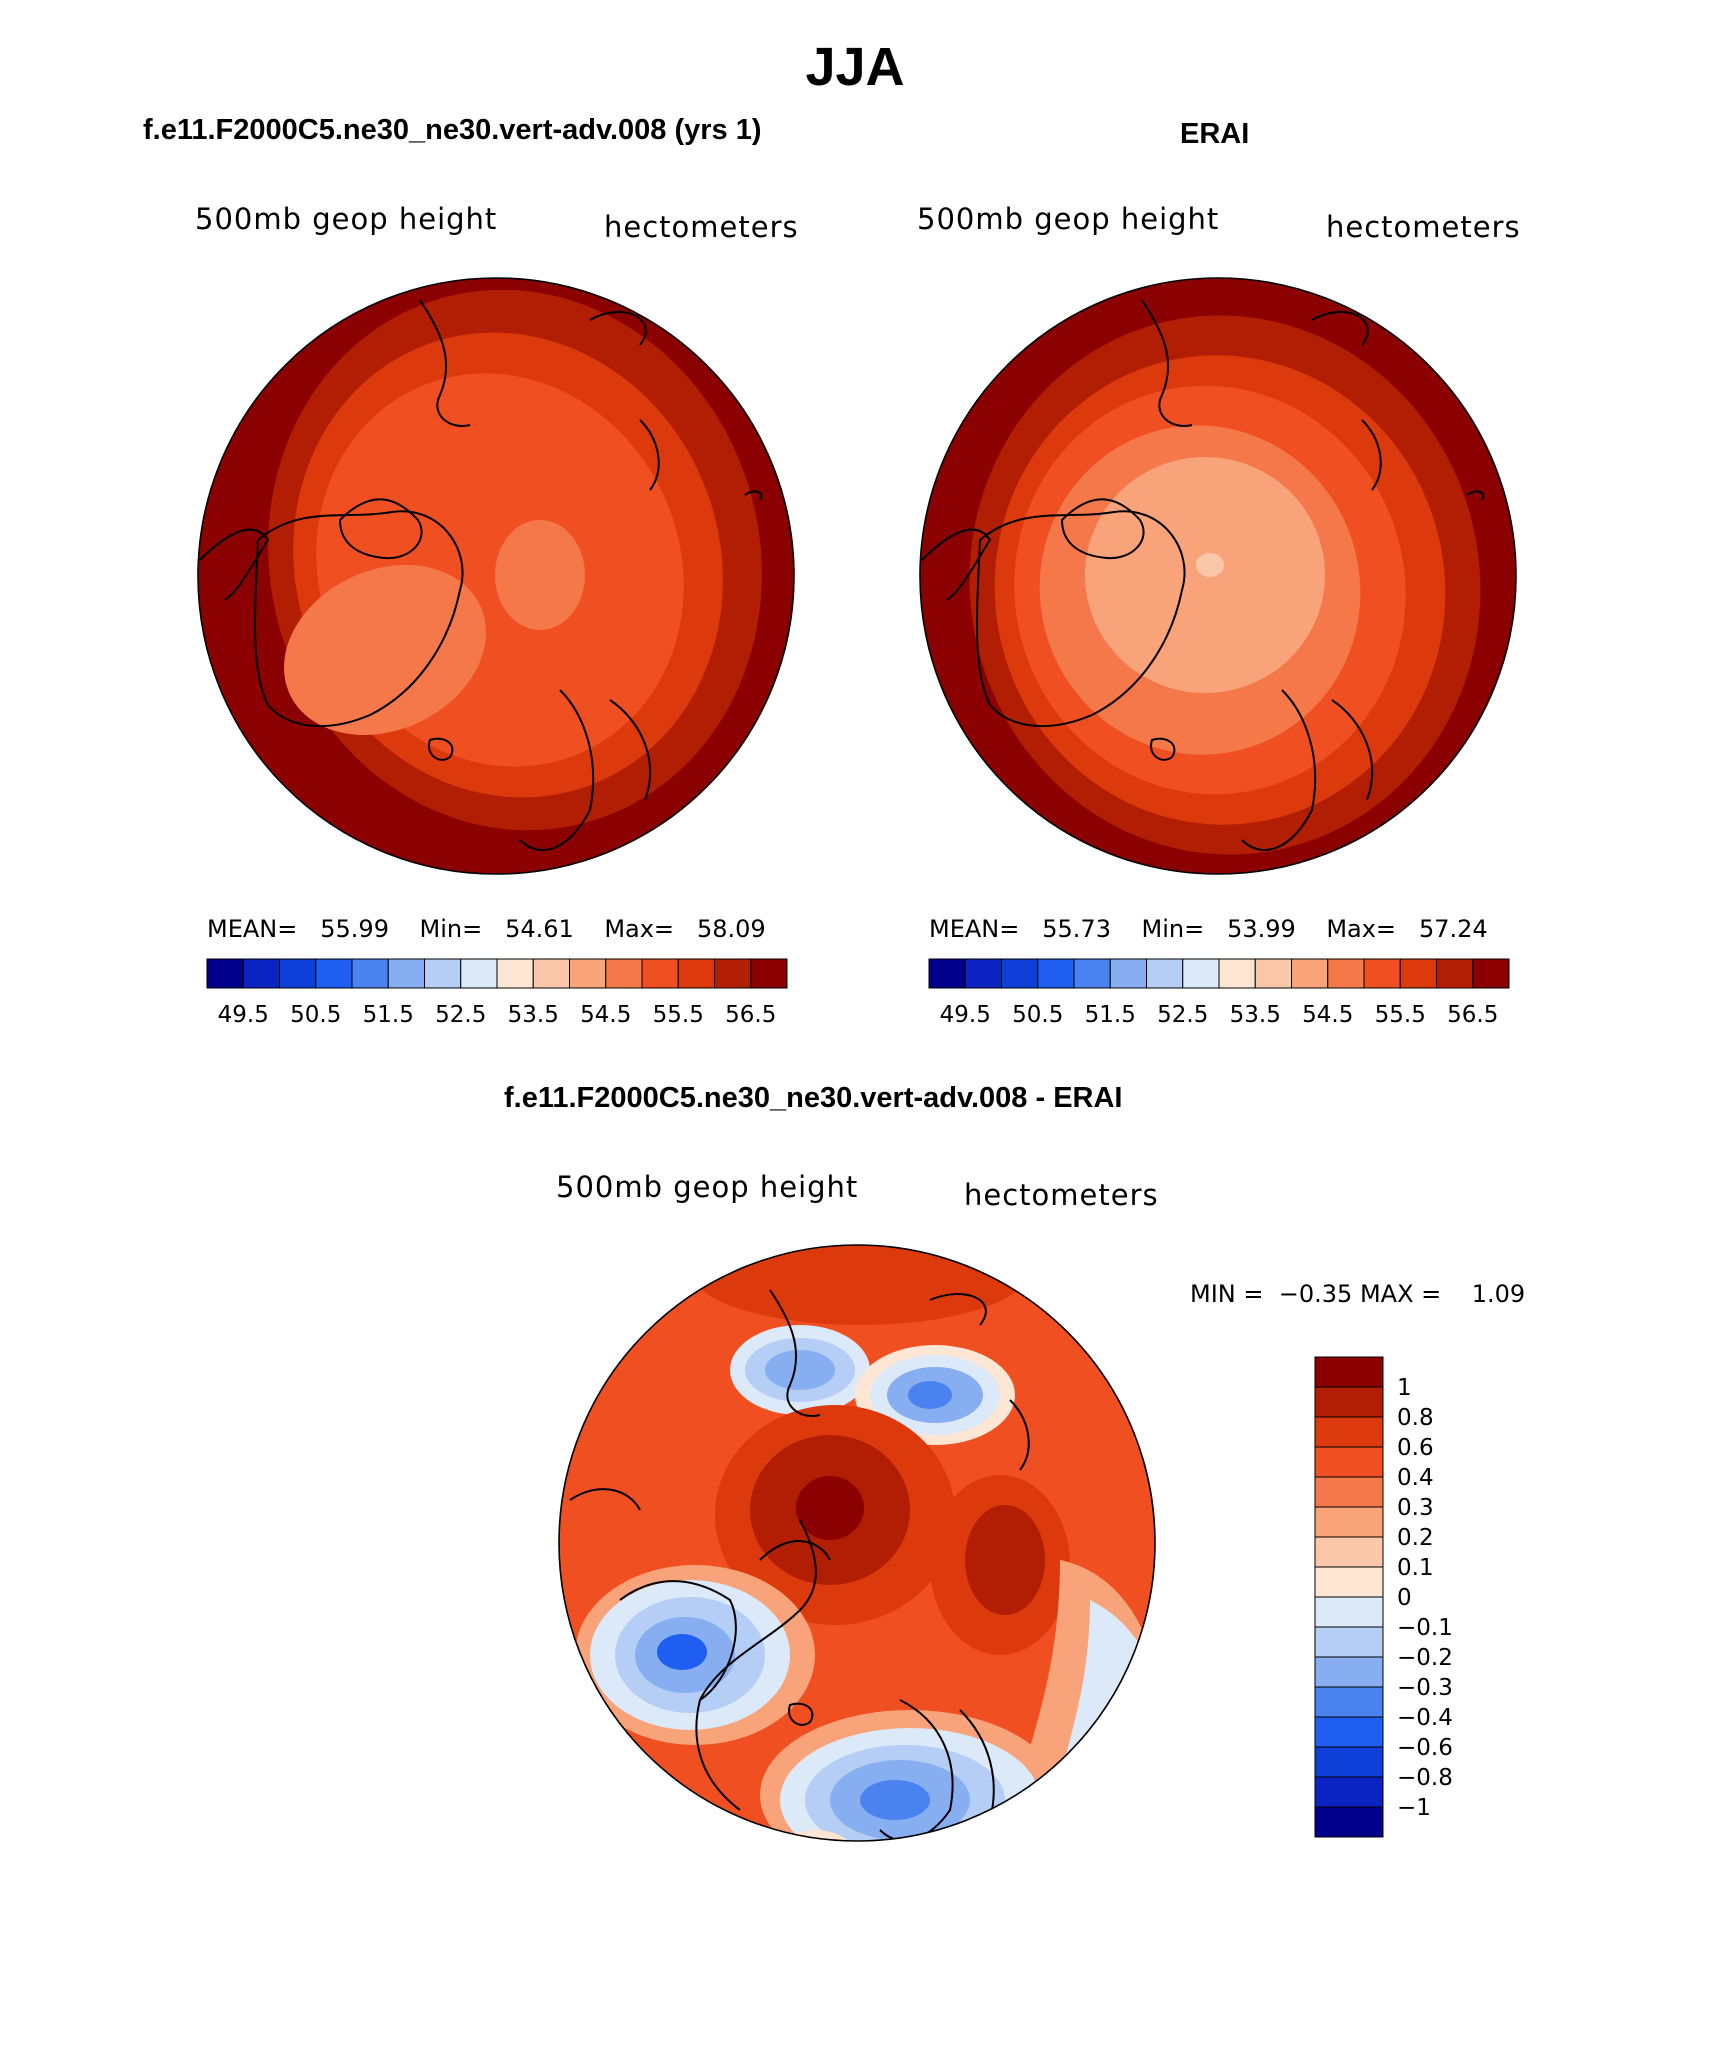 The image size is (1710, 2061). What do you see at coordinates (315, 1015) in the screenshot?
I see `colorbar-model-tick-label: 50.5` at bounding box center [315, 1015].